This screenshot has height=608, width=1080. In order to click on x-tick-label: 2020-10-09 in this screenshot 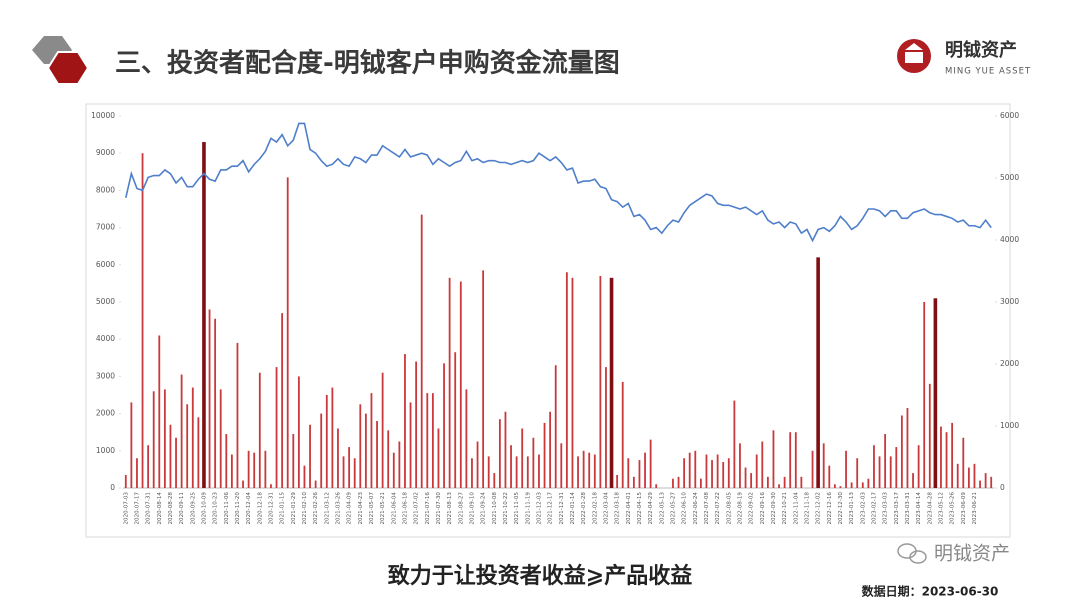, I will do `click(204, 508)`.